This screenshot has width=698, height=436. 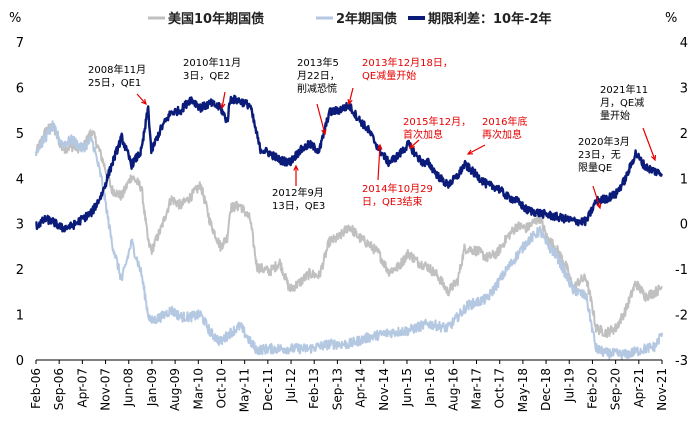 I want to click on annotation-text: 量开始, so click(x=615, y=115).